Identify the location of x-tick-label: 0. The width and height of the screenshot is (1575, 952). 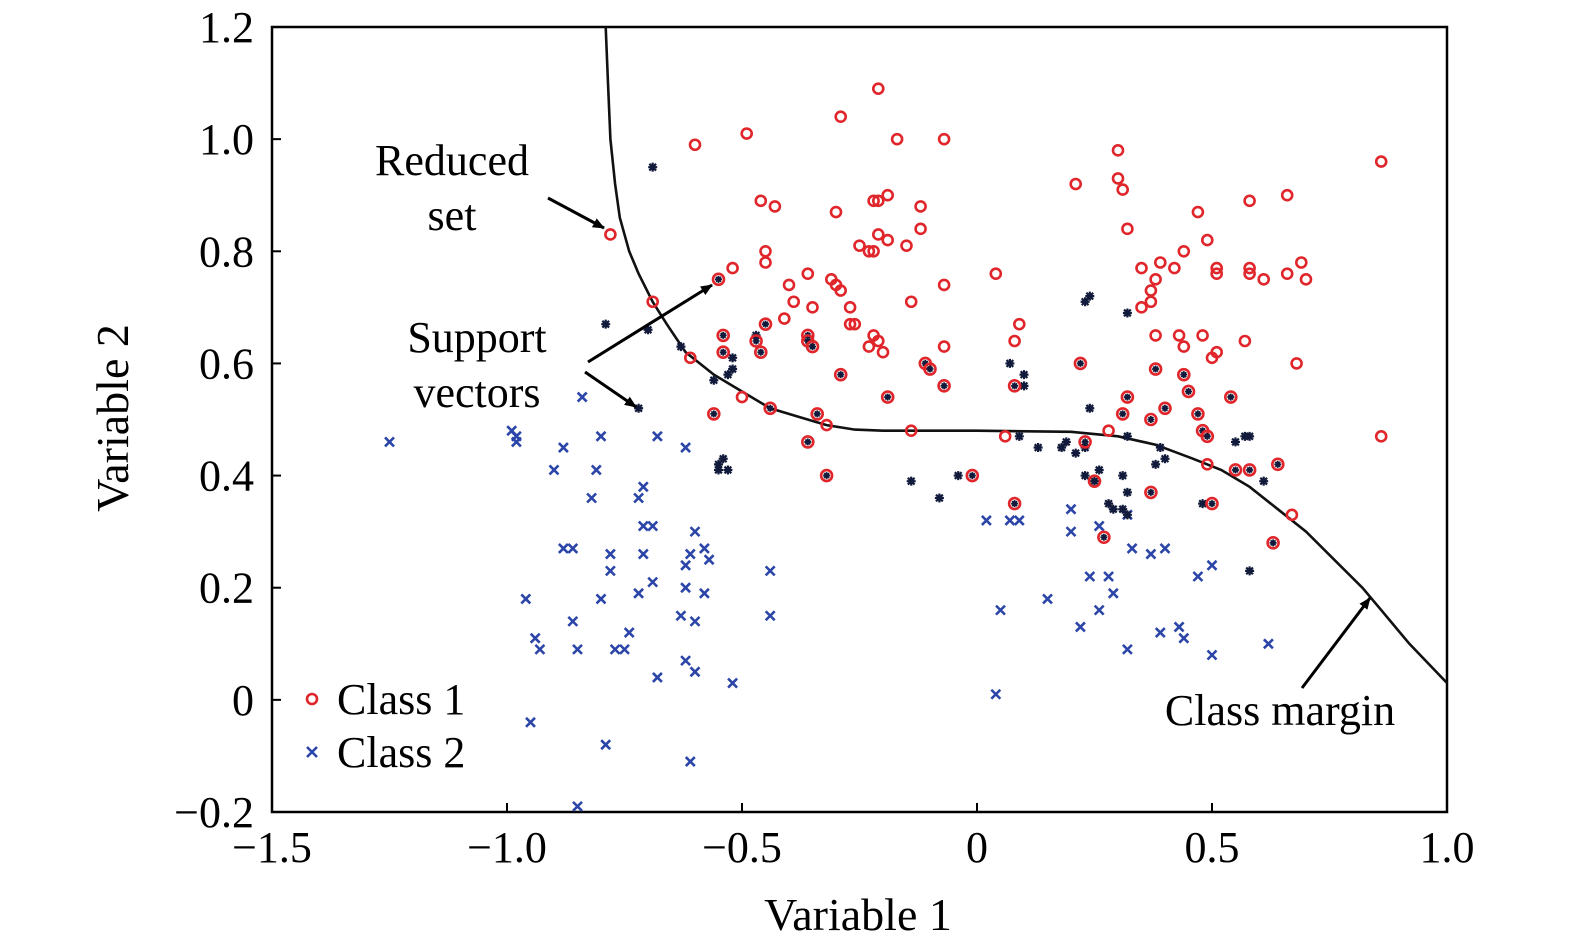
(977, 847).